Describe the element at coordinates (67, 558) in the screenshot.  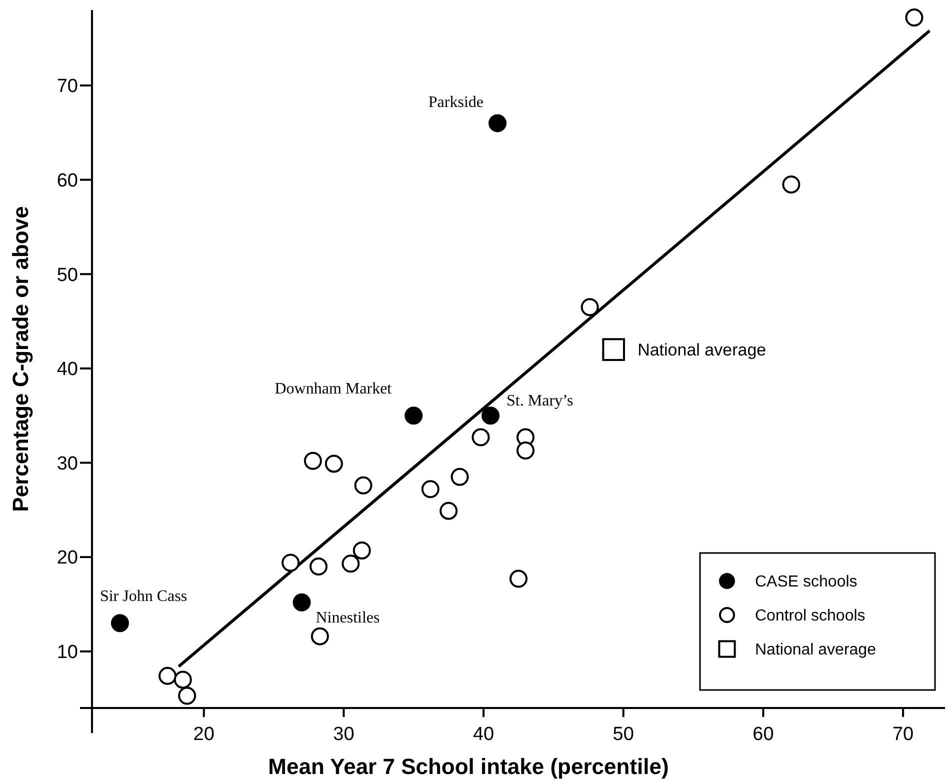
I see `y-tick-label: 20` at that location.